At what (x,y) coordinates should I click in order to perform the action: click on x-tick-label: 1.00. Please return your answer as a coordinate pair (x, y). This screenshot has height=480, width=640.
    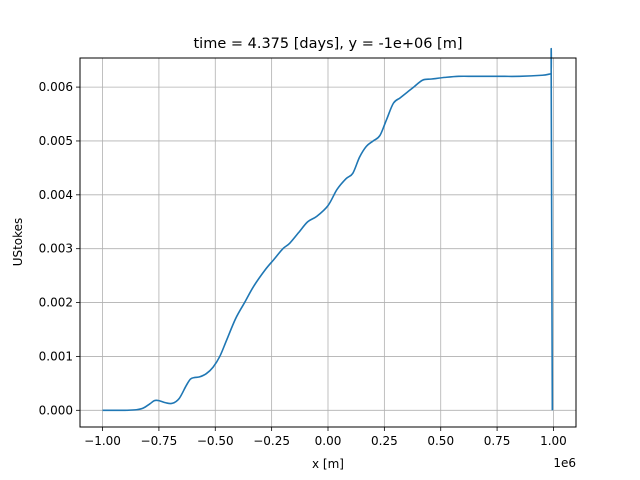
    Looking at the image, I should click on (553, 441).